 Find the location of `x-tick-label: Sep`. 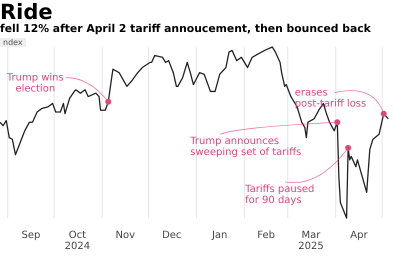

x-tick-label: Sep is located at coordinates (31, 235).